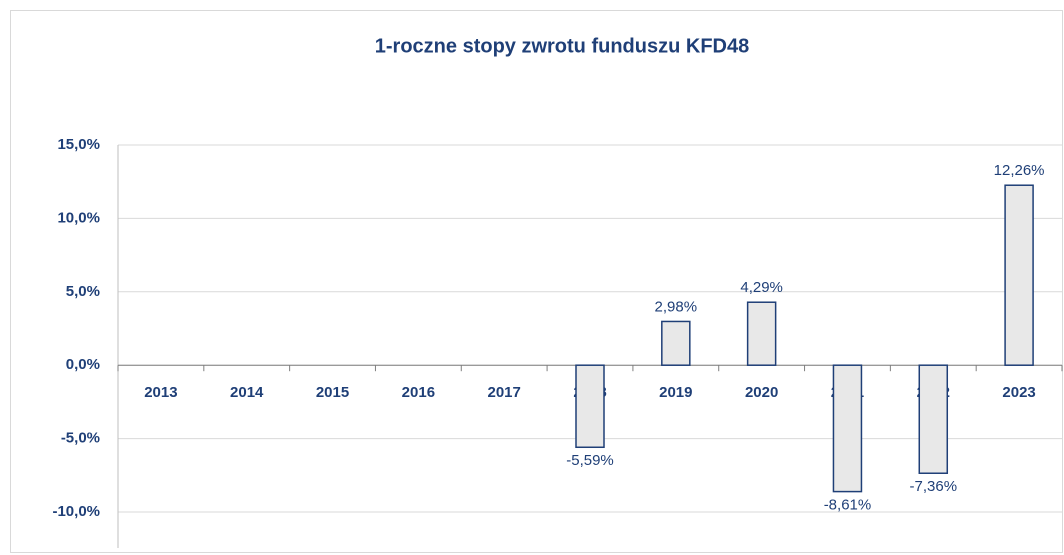 Image resolution: width=1064 pixels, height=555 pixels. What do you see at coordinates (848, 505) in the screenshot?
I see `value-label: -8,61%` at bounding box center [848, 505].